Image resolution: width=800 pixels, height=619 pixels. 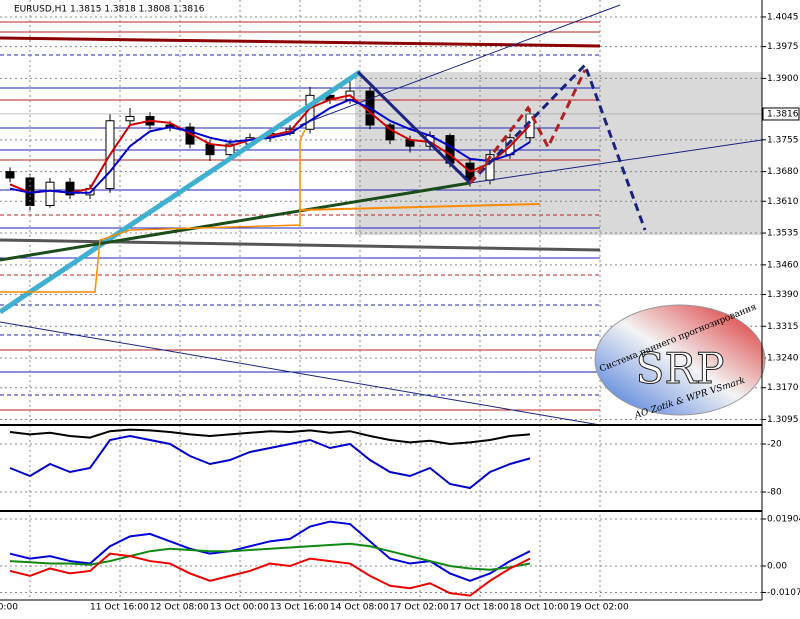 What do you see at coordinates (479, 608) in the screenshot?
I see `x-tick-label: 17 Oct 18:00` at bounding box center [479, 608].